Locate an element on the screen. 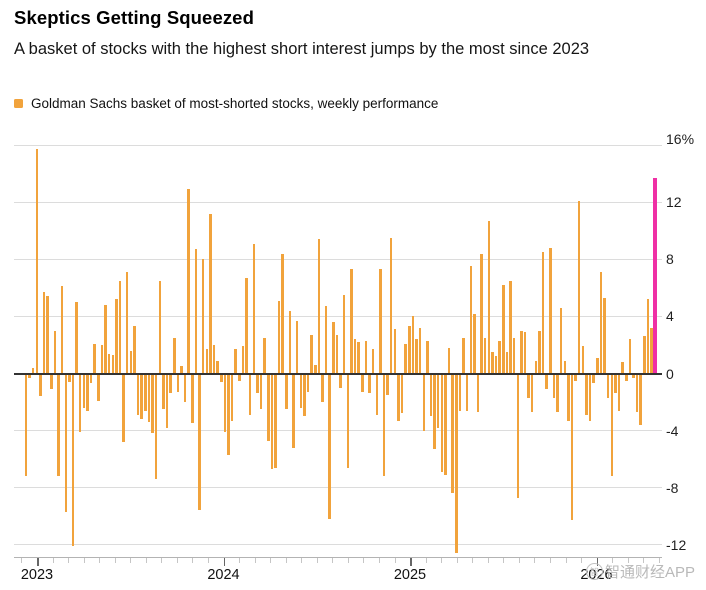 The width and height of the screenshot is (706, 590). zero-baseline is located at coordinates (338, 373).